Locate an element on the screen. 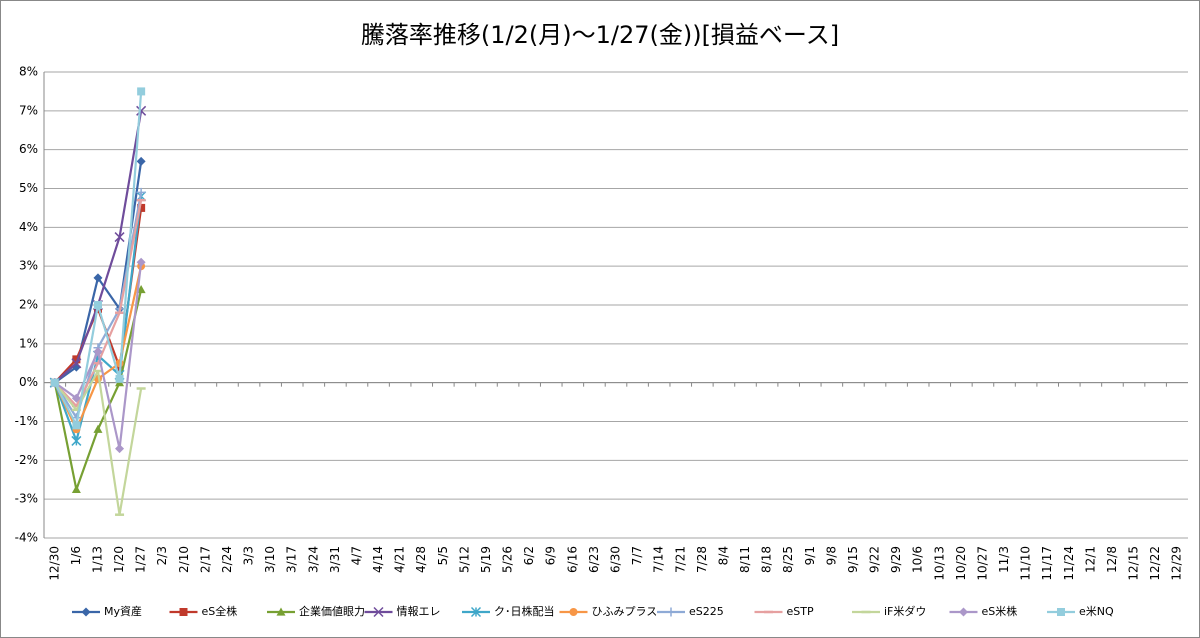 The width and height of the screenshot is (1200, 638). x-tick-label: 9/15 is located at coordinates (853, 559).